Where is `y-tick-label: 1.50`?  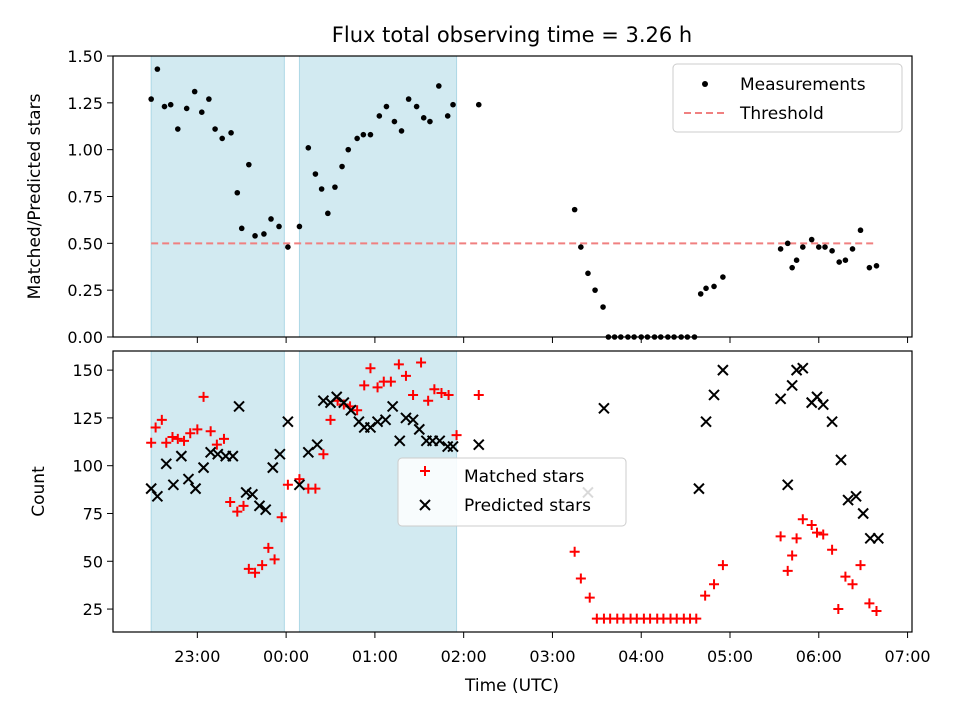 y-tick-label: 1.50 is located at coordinates (85, 56).